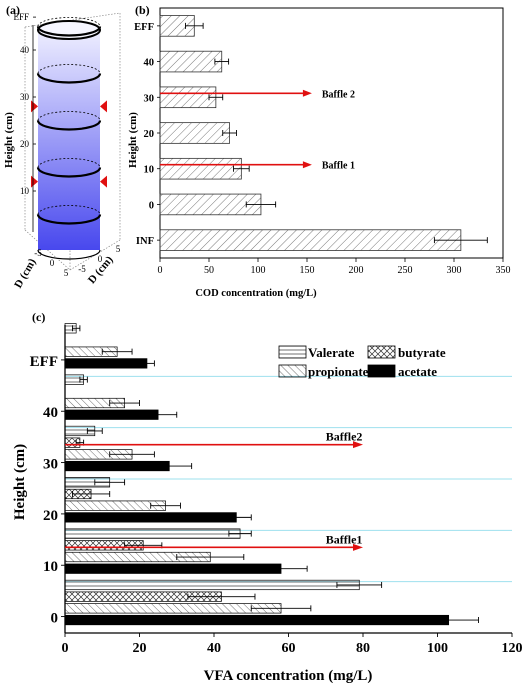 Image resolution: width=528 pixels, height=685 pixels. Describe the element at coordinates (292, 371) in the screenshot. I see `legend-swatch-propionate` at that location.